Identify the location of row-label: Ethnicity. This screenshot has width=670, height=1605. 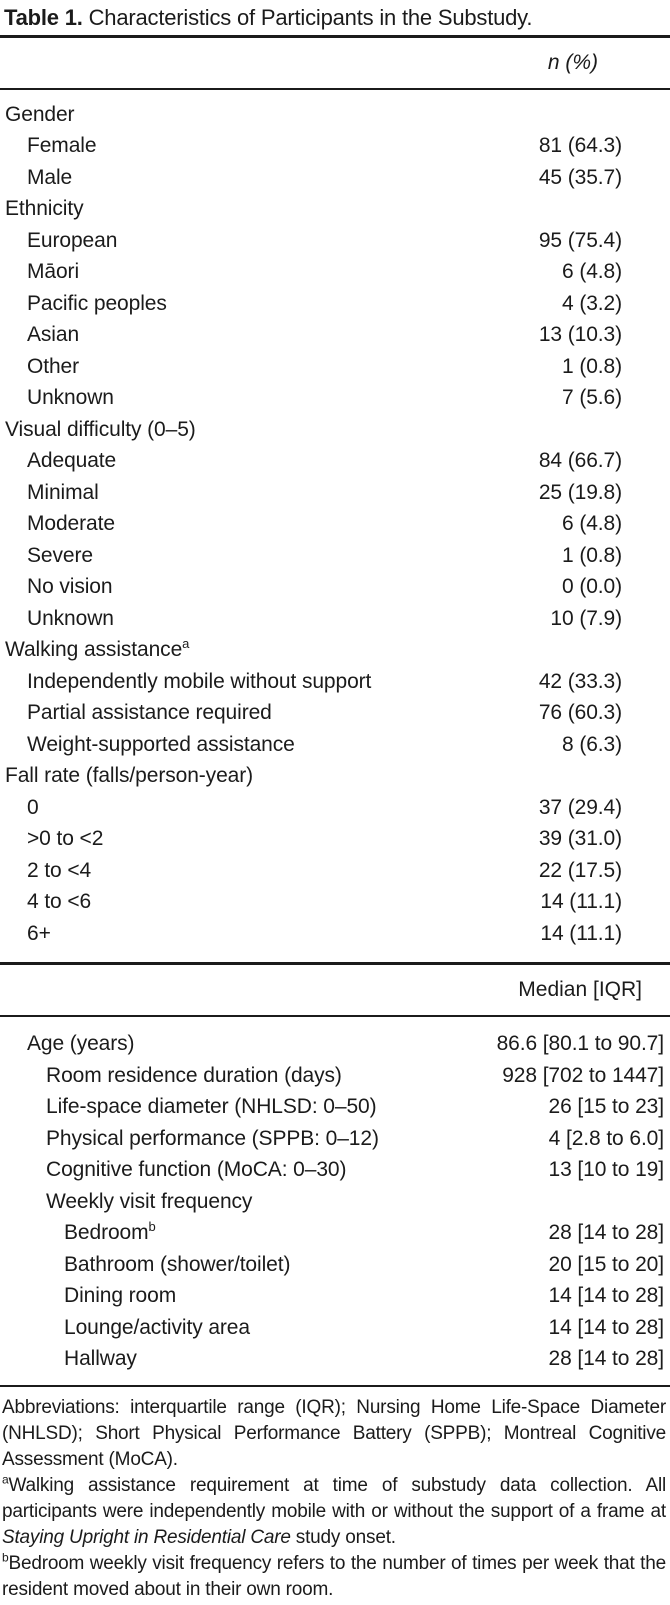
(44, 209).